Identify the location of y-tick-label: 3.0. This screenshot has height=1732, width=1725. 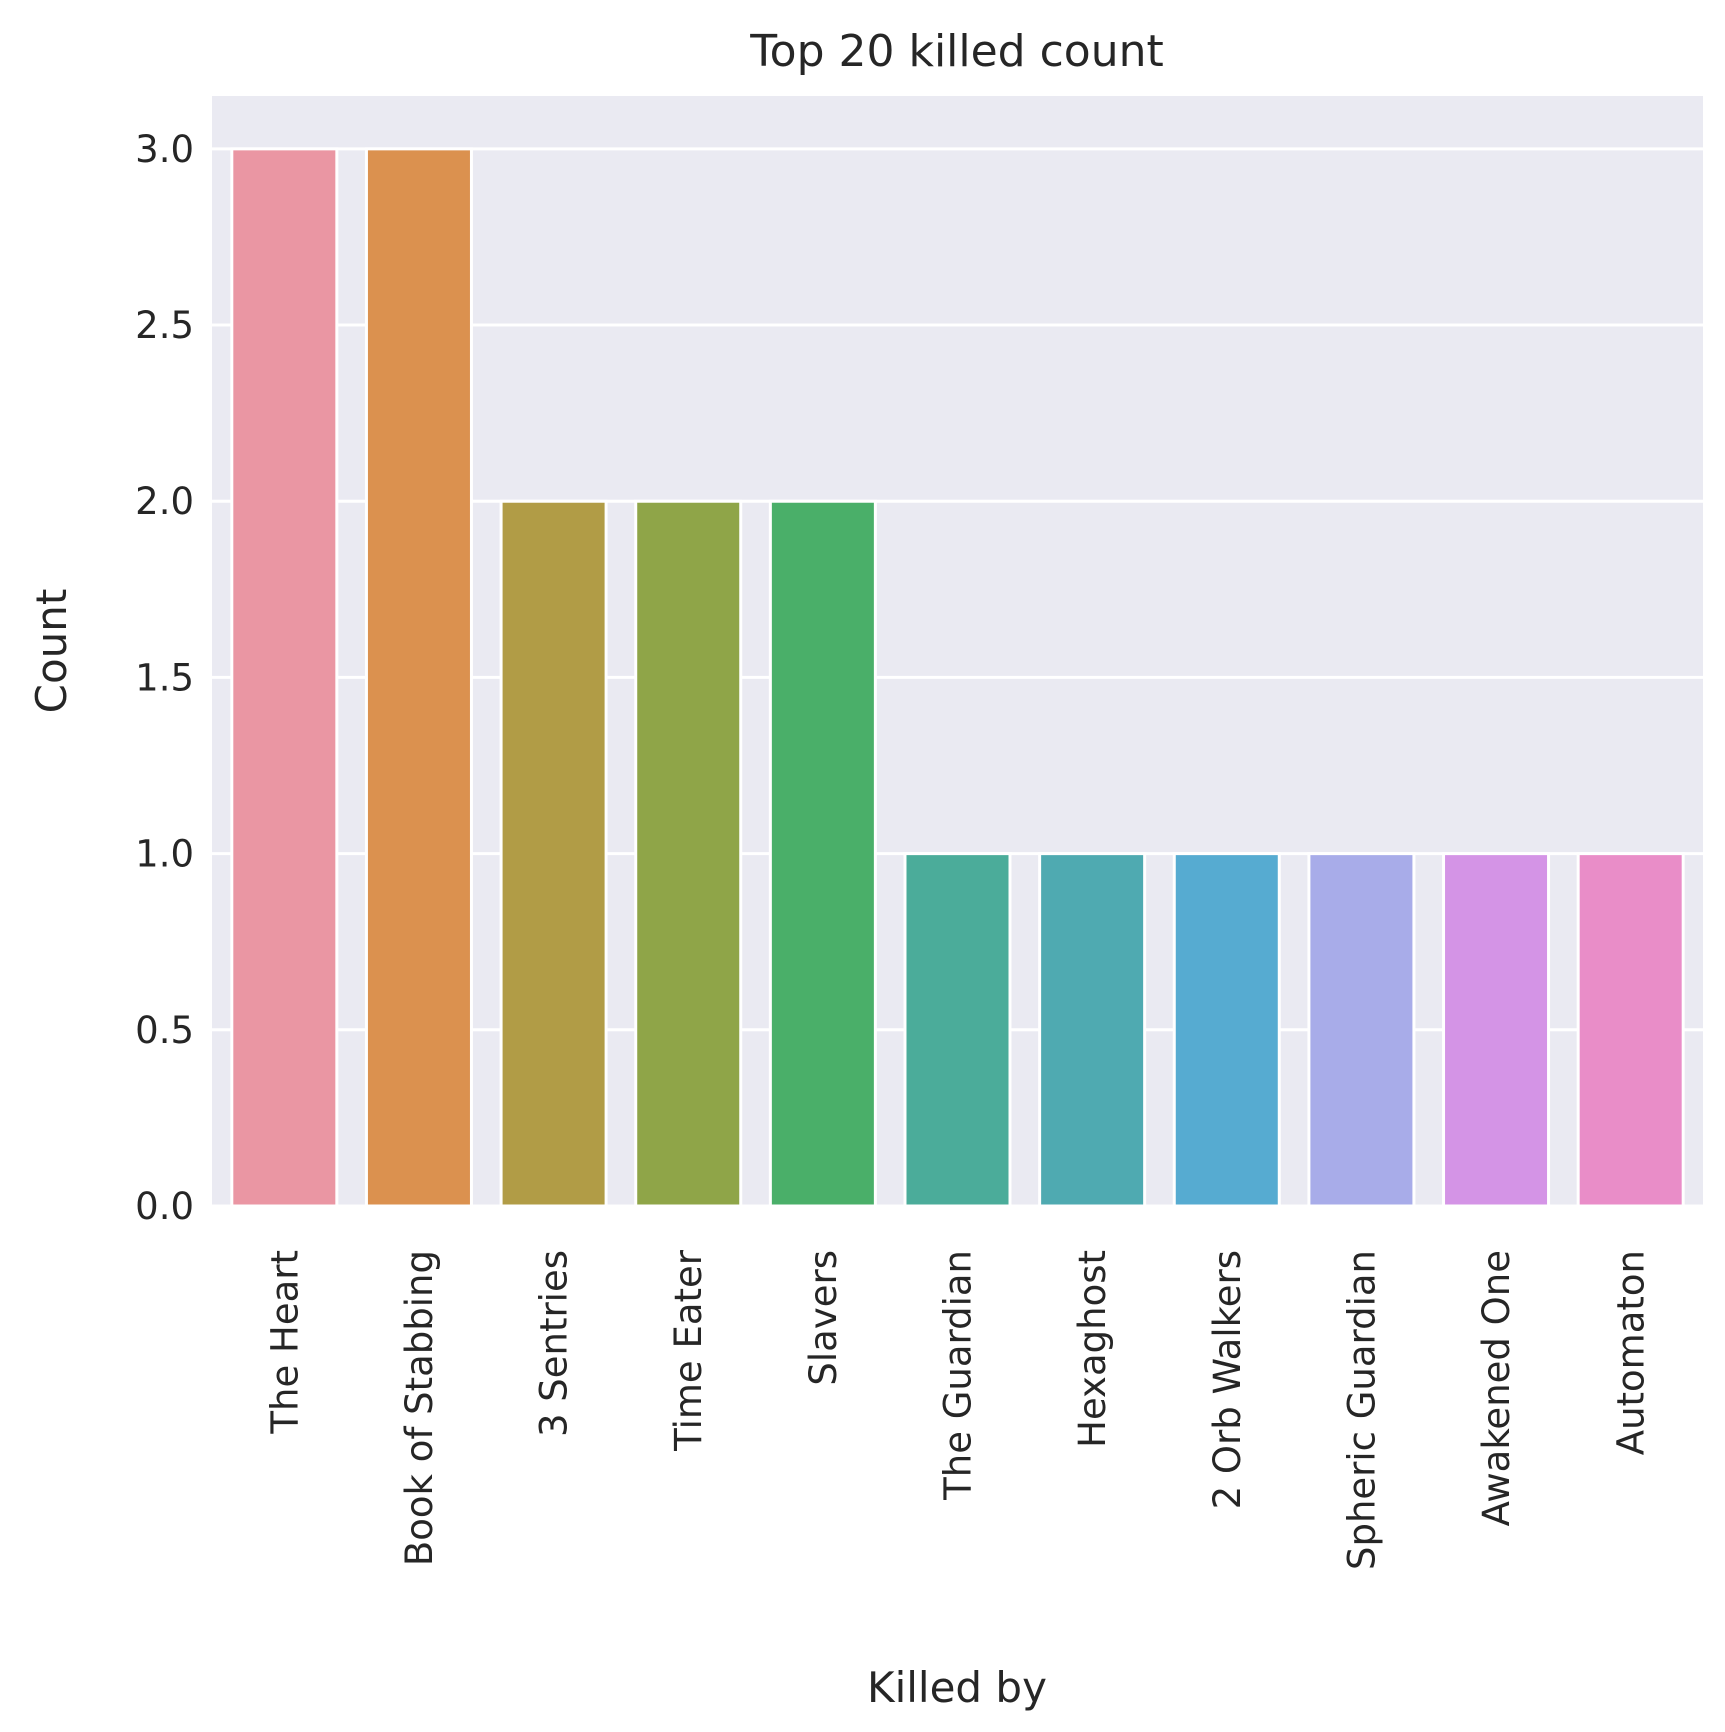
(164, 149).